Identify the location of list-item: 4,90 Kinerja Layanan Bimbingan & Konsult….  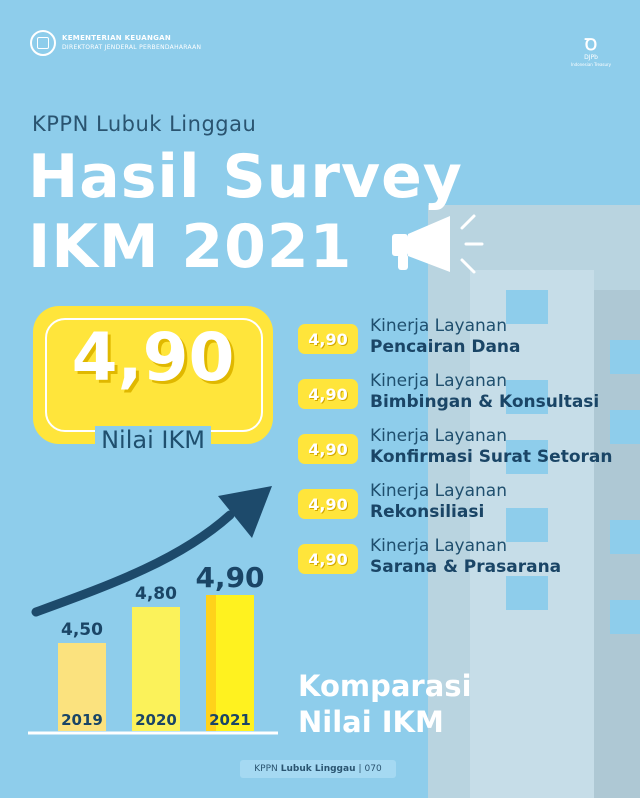
(468, 397).